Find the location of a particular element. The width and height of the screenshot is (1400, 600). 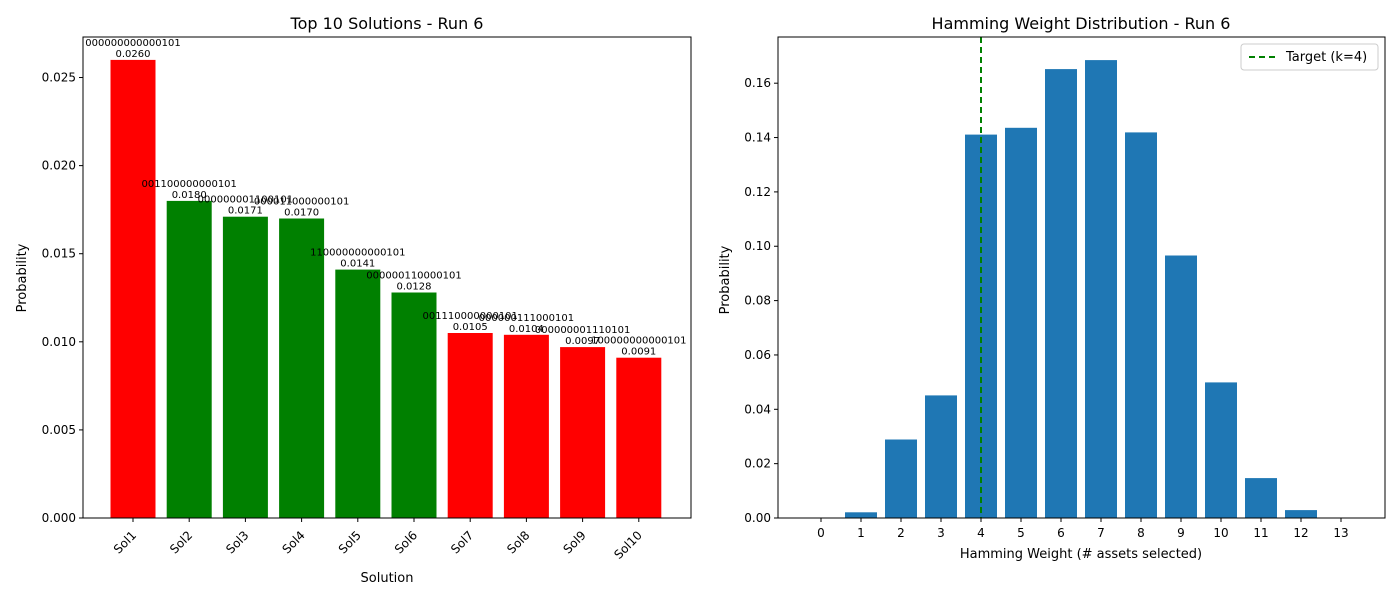

bitstring-label: 000000111000101 is located at coordinates (526, 318).